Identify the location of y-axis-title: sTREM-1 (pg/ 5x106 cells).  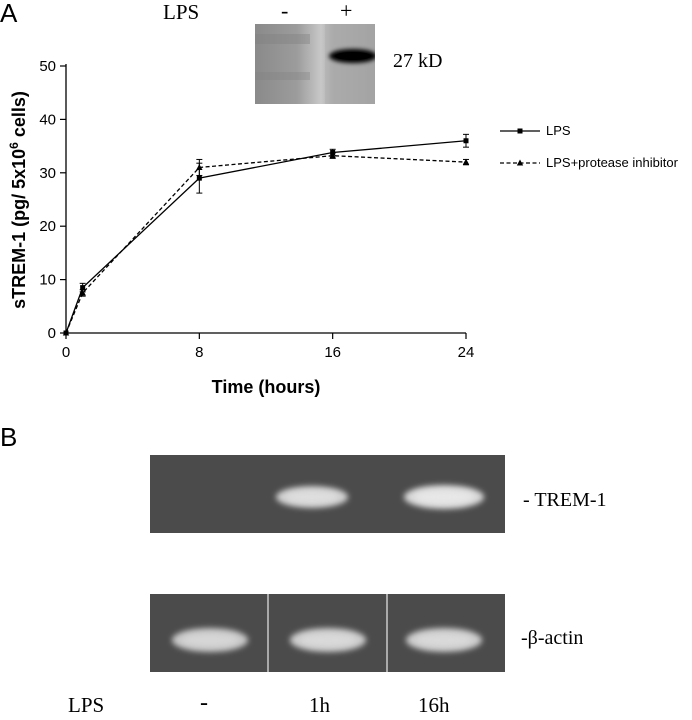
(18, 200).